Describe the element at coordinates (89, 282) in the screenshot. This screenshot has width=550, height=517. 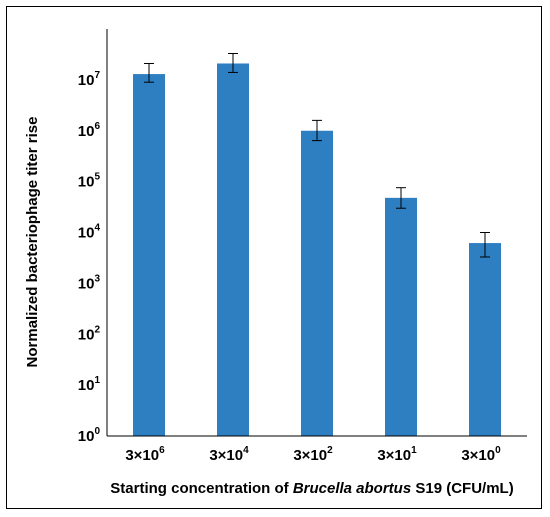
I see `y-tick-label: 10³` at that location.